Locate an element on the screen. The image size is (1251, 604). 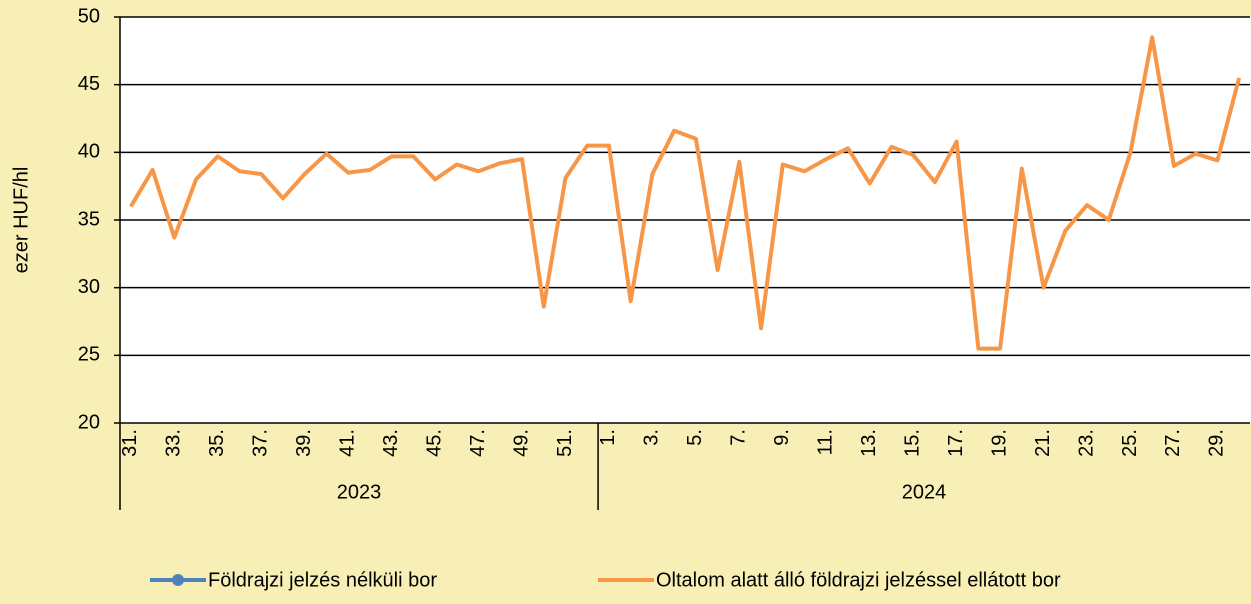
y-axis-title: ezer HUF/hl is located at coordinates (21, 220).